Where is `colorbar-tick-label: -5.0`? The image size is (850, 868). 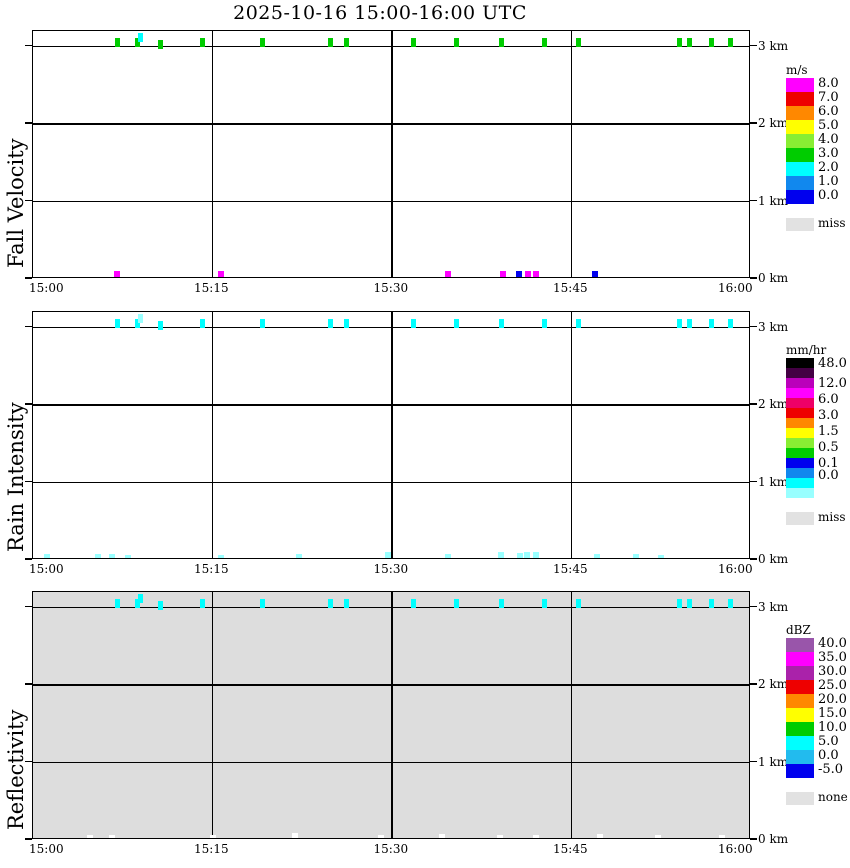
colorbar-tick-label: -5.0 is located at coordinates (831, 769).